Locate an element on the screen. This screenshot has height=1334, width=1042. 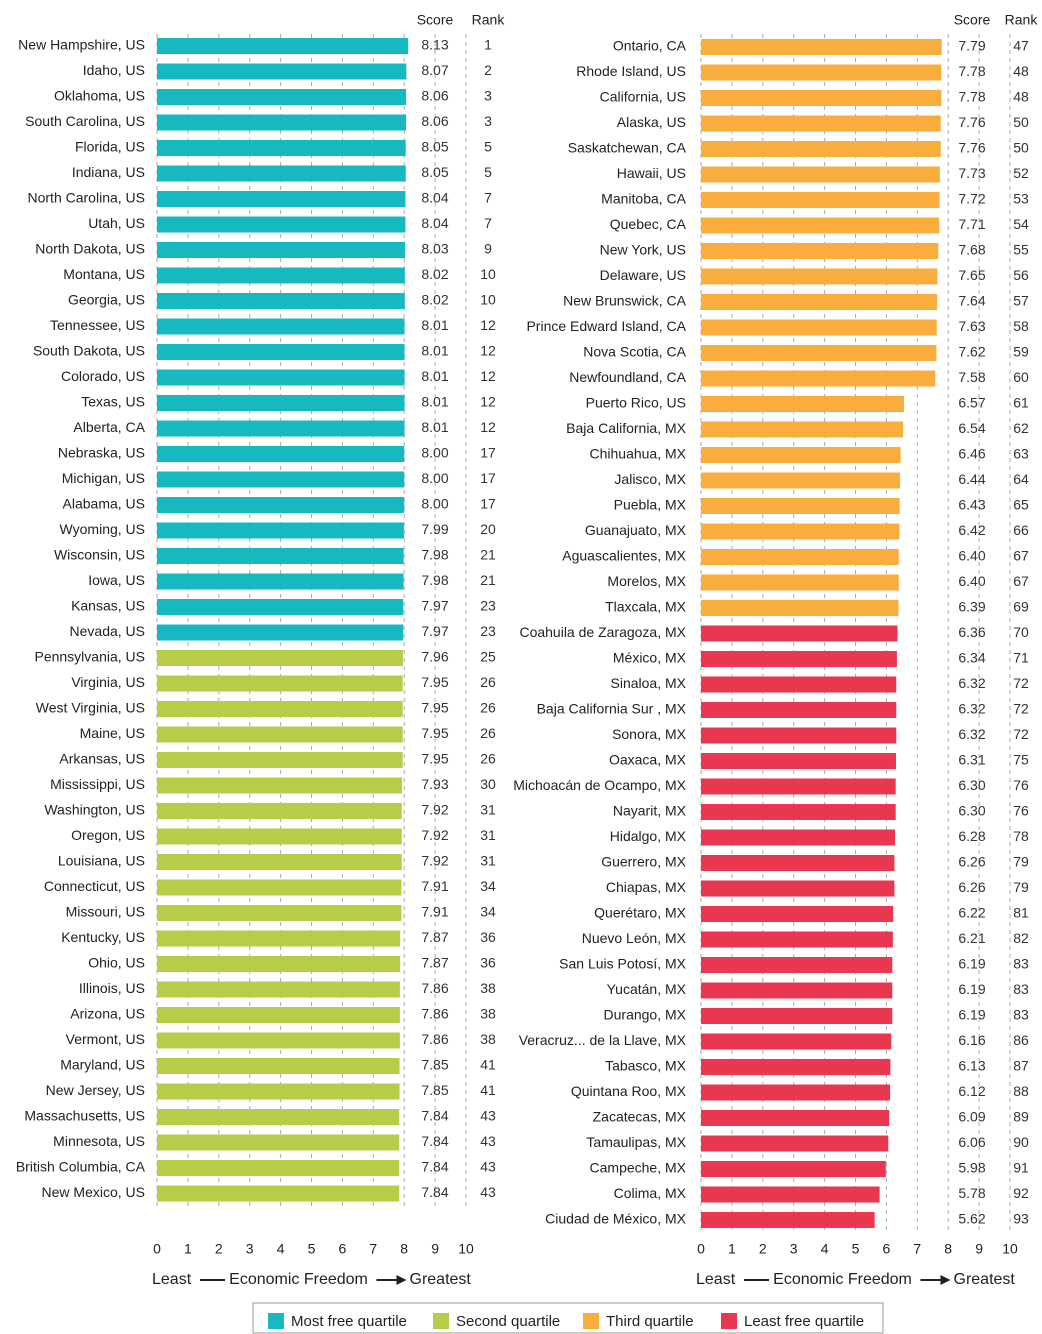
category-label: Florida, US is located at coordinates (110, 147).